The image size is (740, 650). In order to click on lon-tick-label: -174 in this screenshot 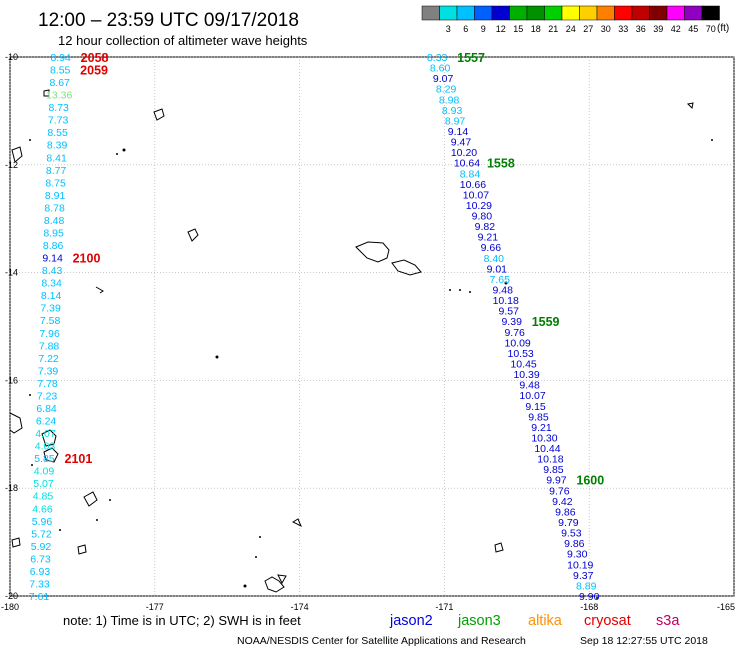, I will do `click(300, 607)`.